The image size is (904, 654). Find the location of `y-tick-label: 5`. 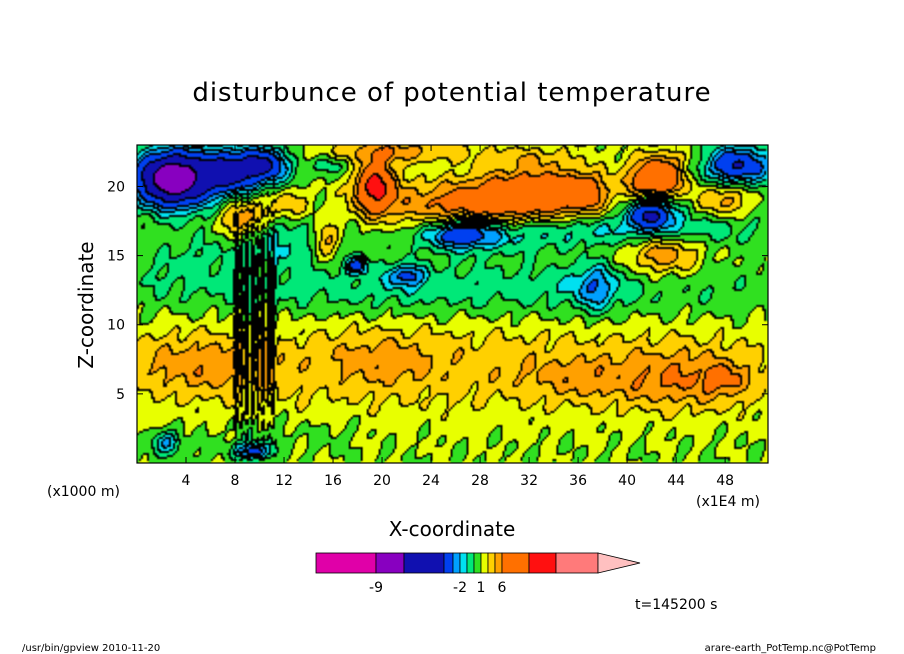

y-tick-label: 5 is located at coordinates (120, 395).